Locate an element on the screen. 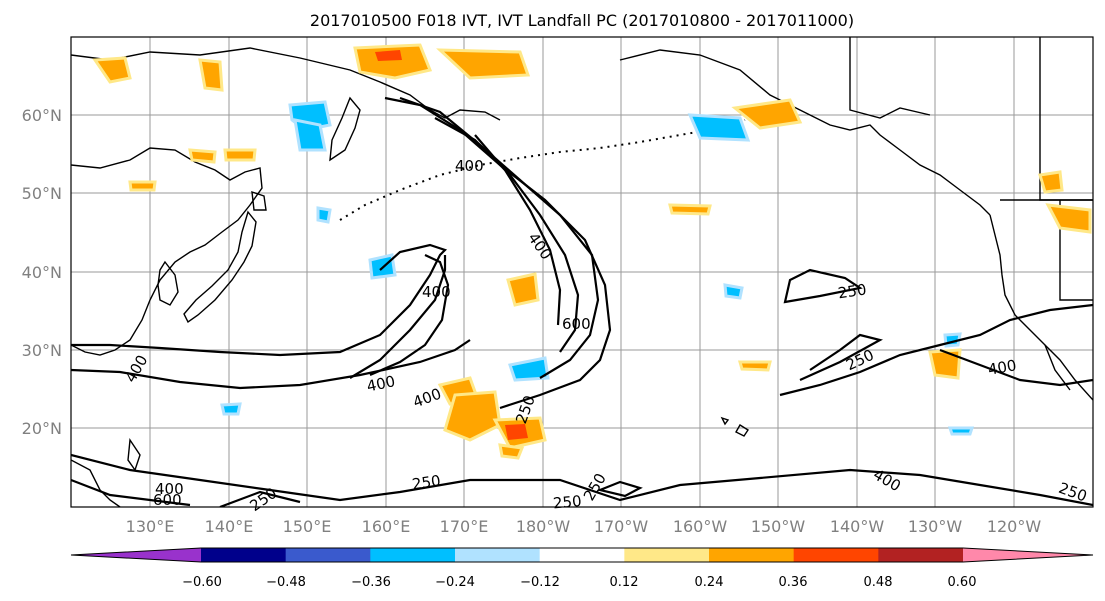 Image resolution: width=1105 pixels, height=601 pixels. colorbar-tick-label: −0.48 is located at coordinates (286, 582).